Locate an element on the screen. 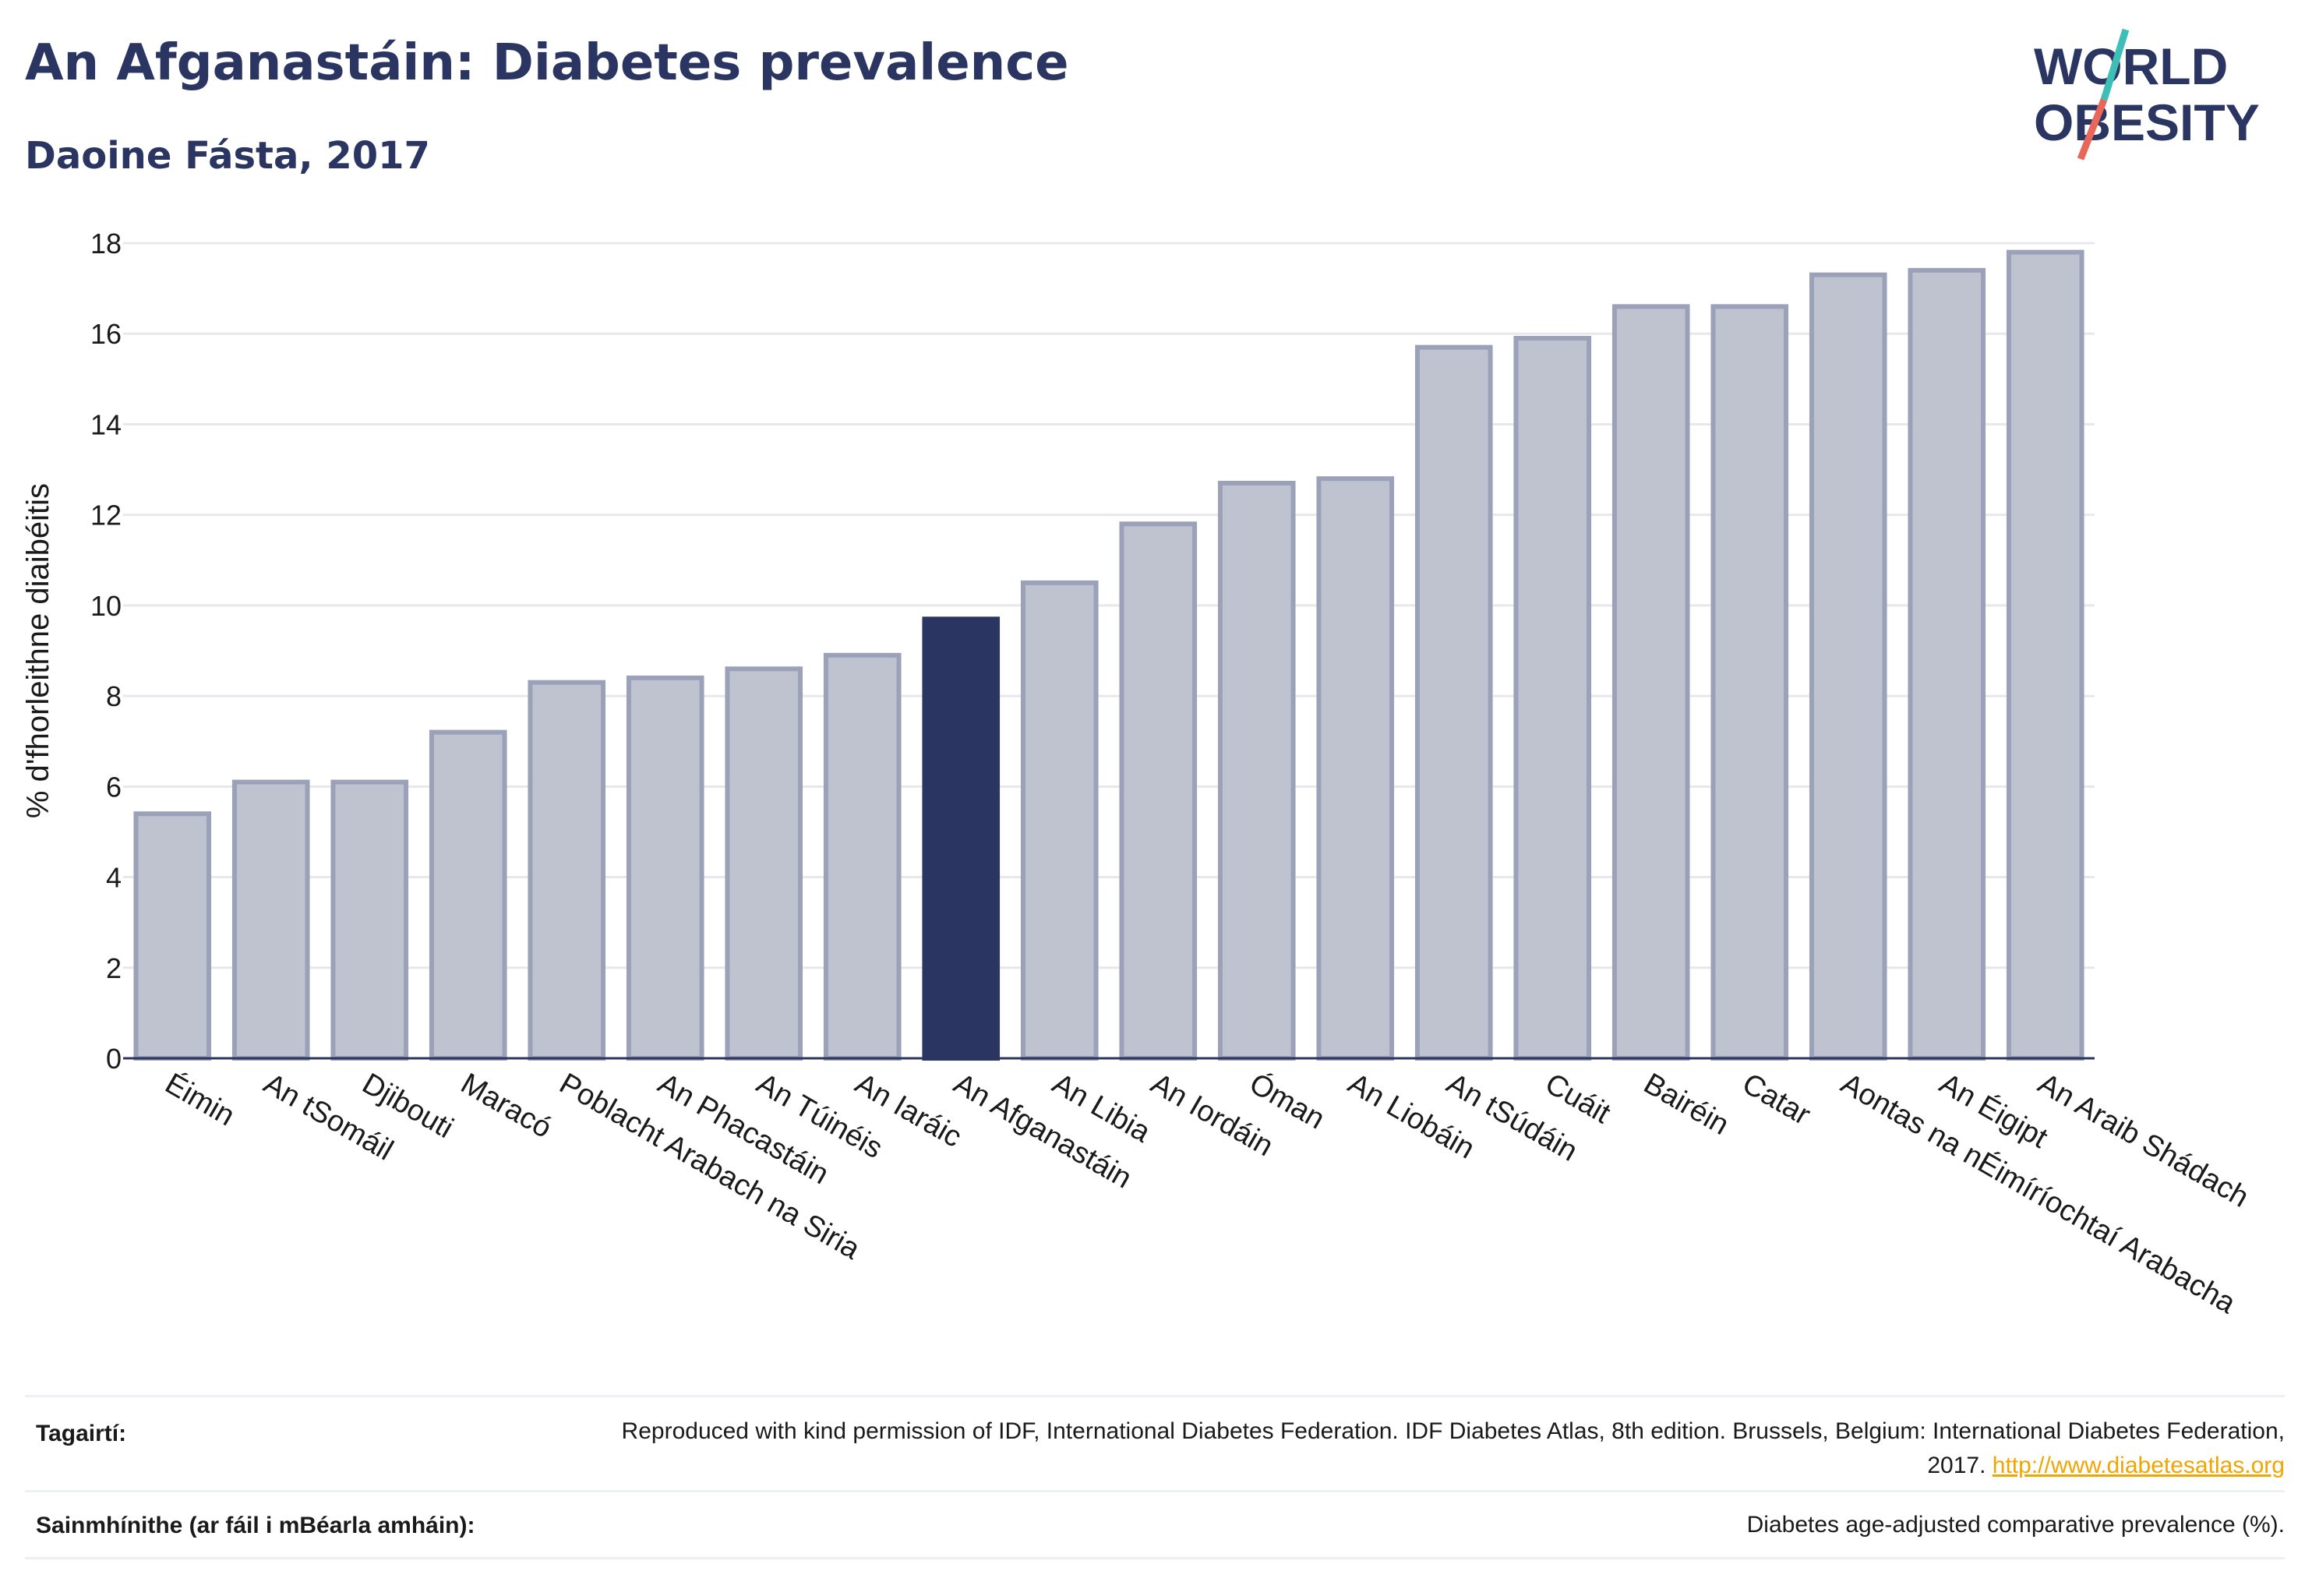 The image size is (2305, 1596). y-tick-label: 8 is located at coordinates (114, 696).